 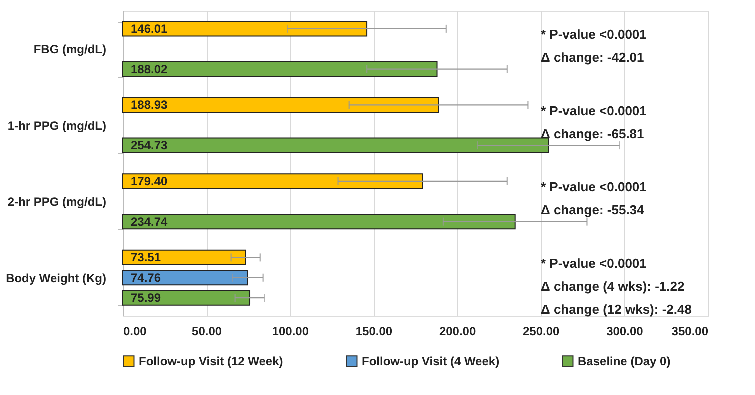 I want to click on data-label: 146.01, so click(x=149, y=29).